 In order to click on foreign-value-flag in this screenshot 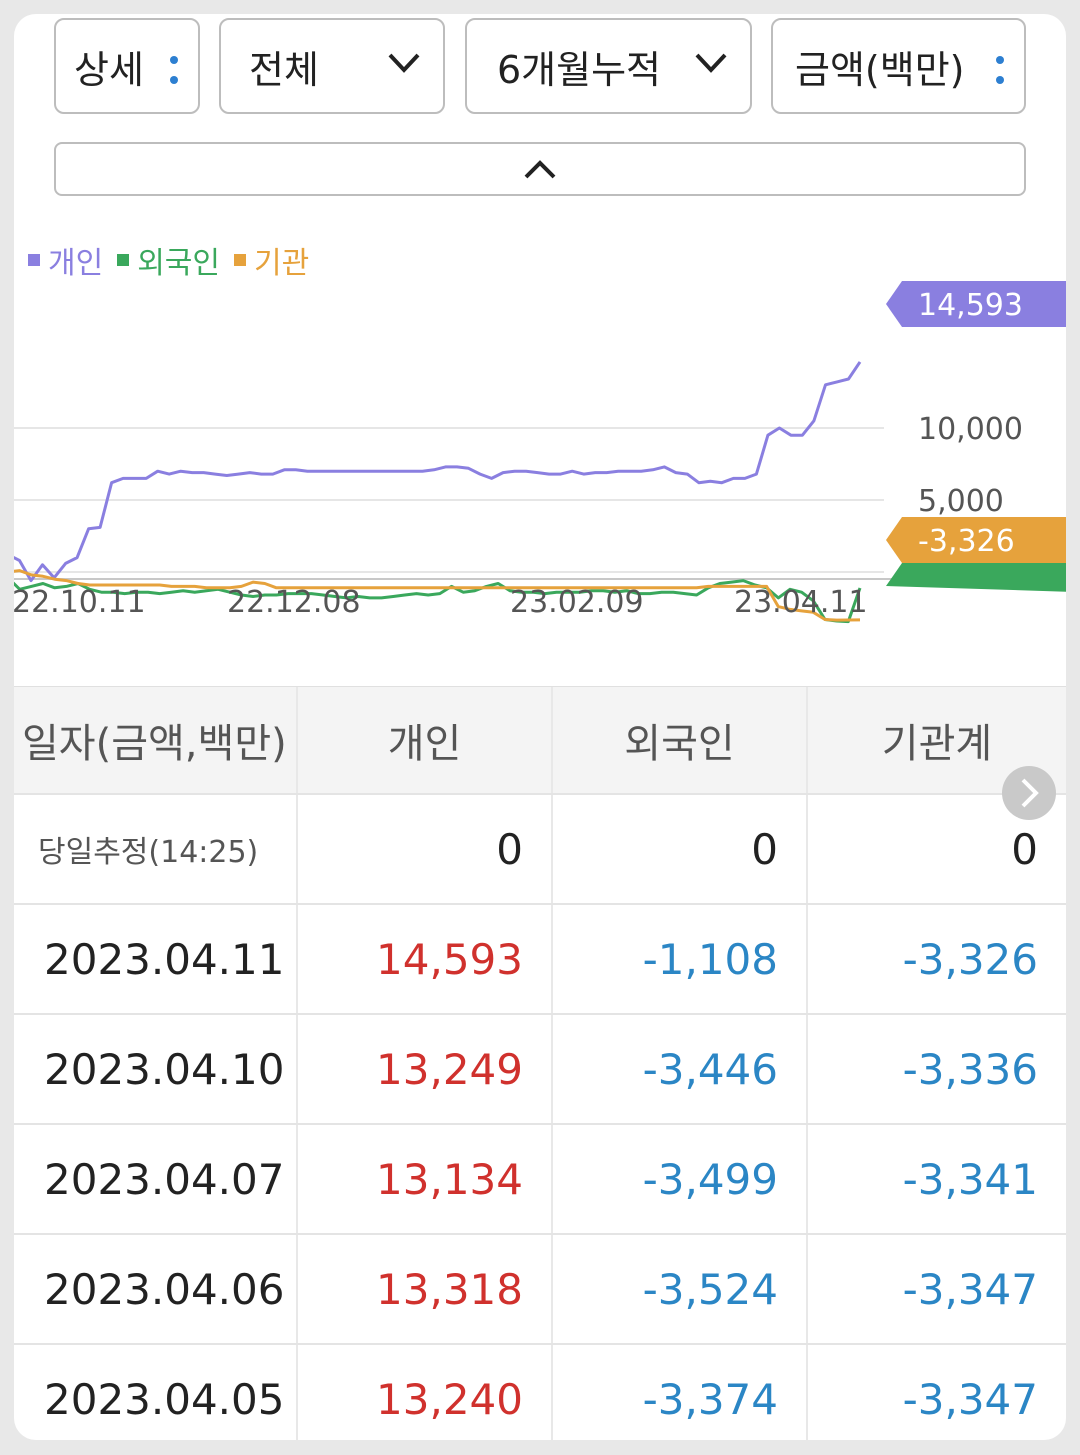, I will do `click(976, 577)`.